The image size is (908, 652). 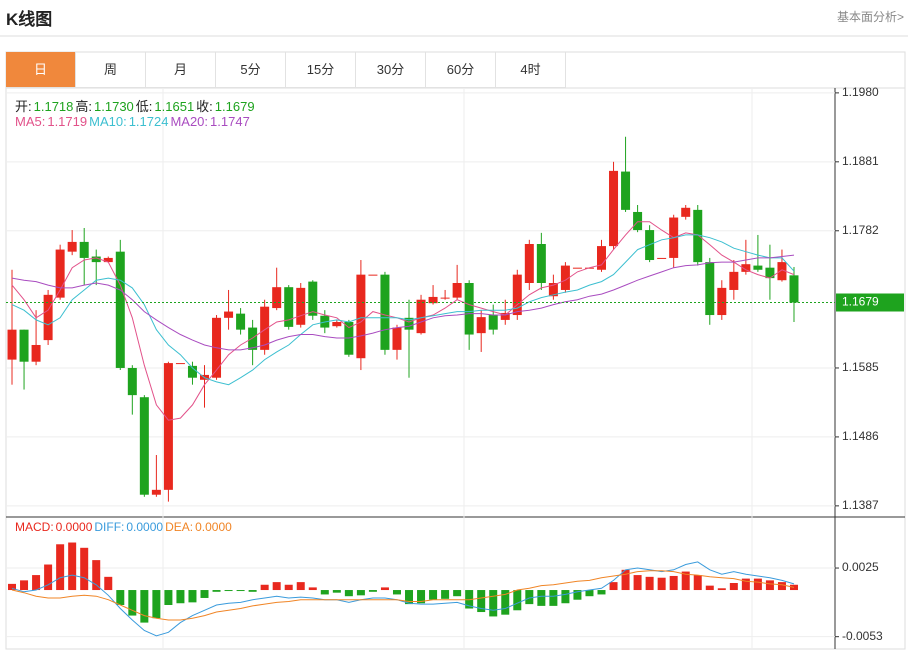 I want to click on tab: 4时, so click(x=531, y=70).